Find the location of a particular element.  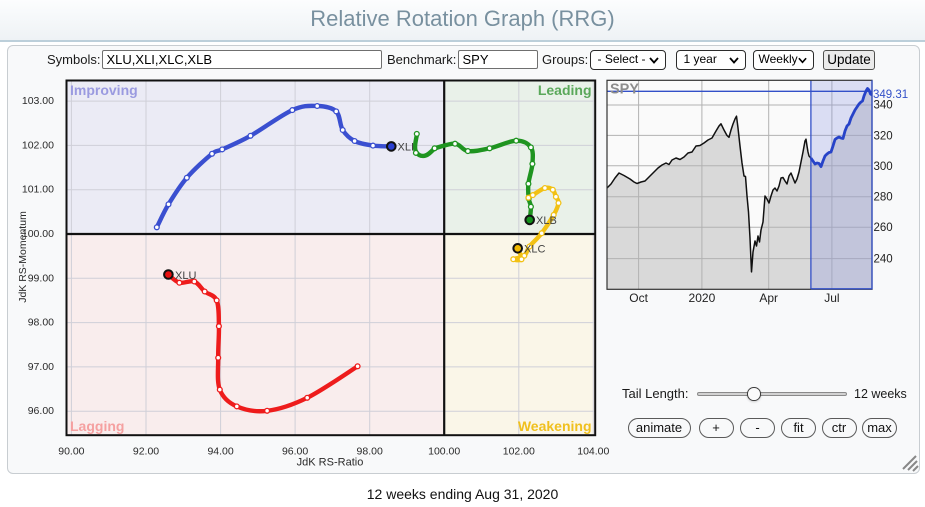

svg-text: 2020 is located at coordinates (702, 298).